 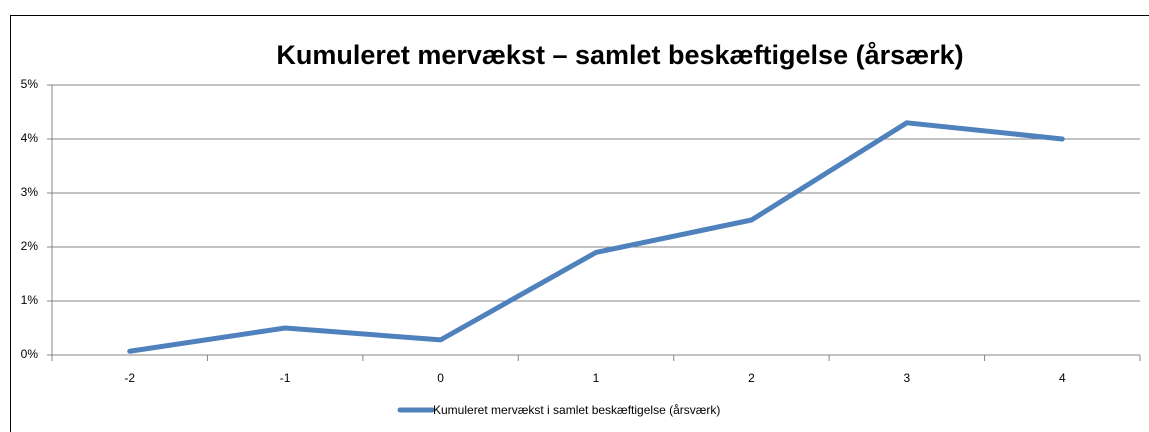 I want to click on x-tick-label: 2, so click(x=751, y=378).